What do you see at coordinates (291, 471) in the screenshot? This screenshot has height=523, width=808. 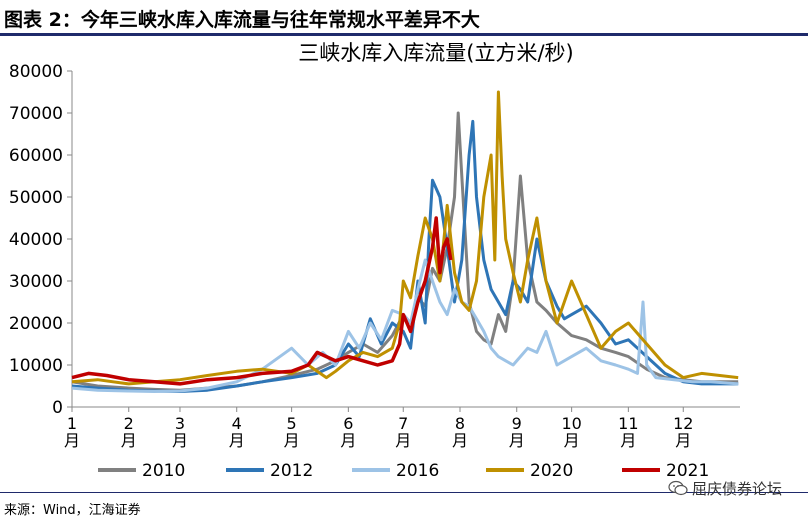 I see `legend-label-2012: 2012` at bounding box center [291, 471].